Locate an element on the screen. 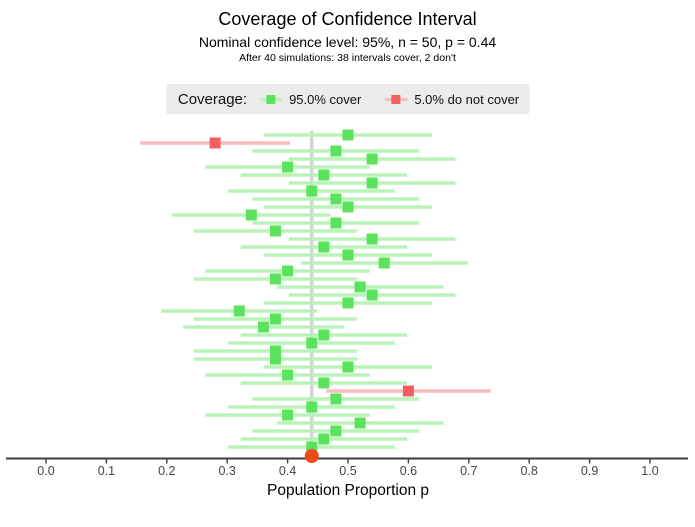 This screenshot has width=695, height=527. x-axis-tick-label: 0.8 is located at coordinates (529, 471).